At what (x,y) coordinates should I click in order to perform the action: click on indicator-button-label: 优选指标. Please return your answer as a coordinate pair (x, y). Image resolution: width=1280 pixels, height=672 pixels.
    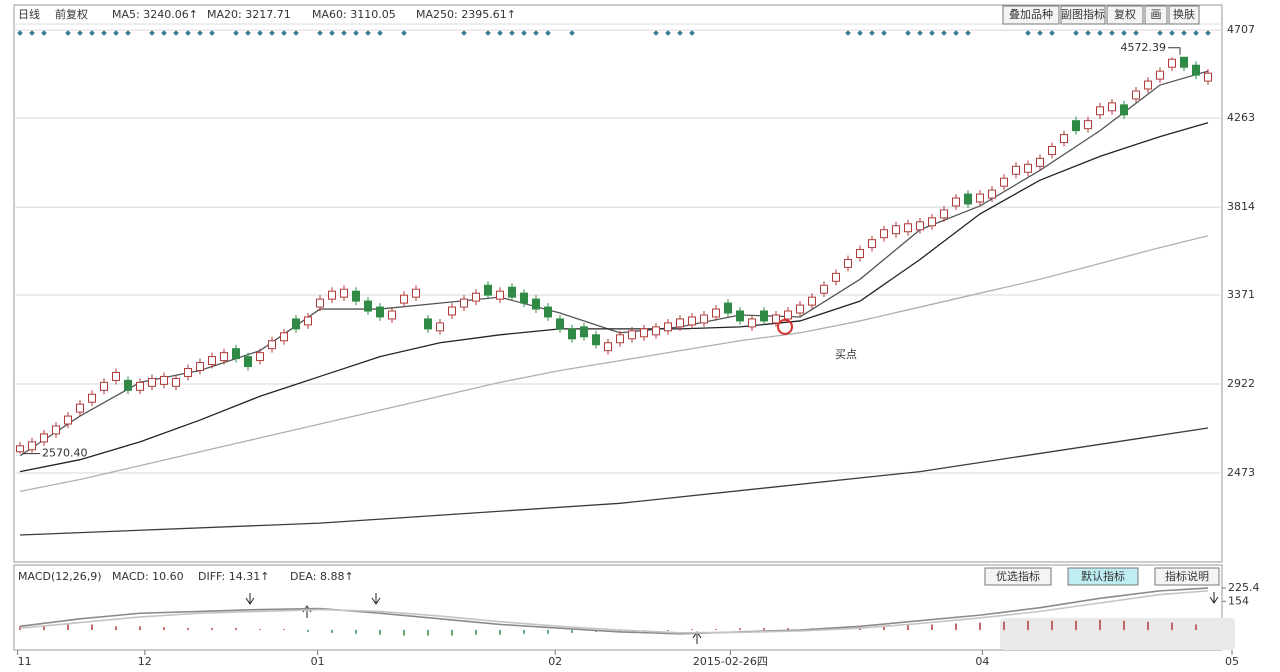
    Looking at the image, I should click on (1018, 576).